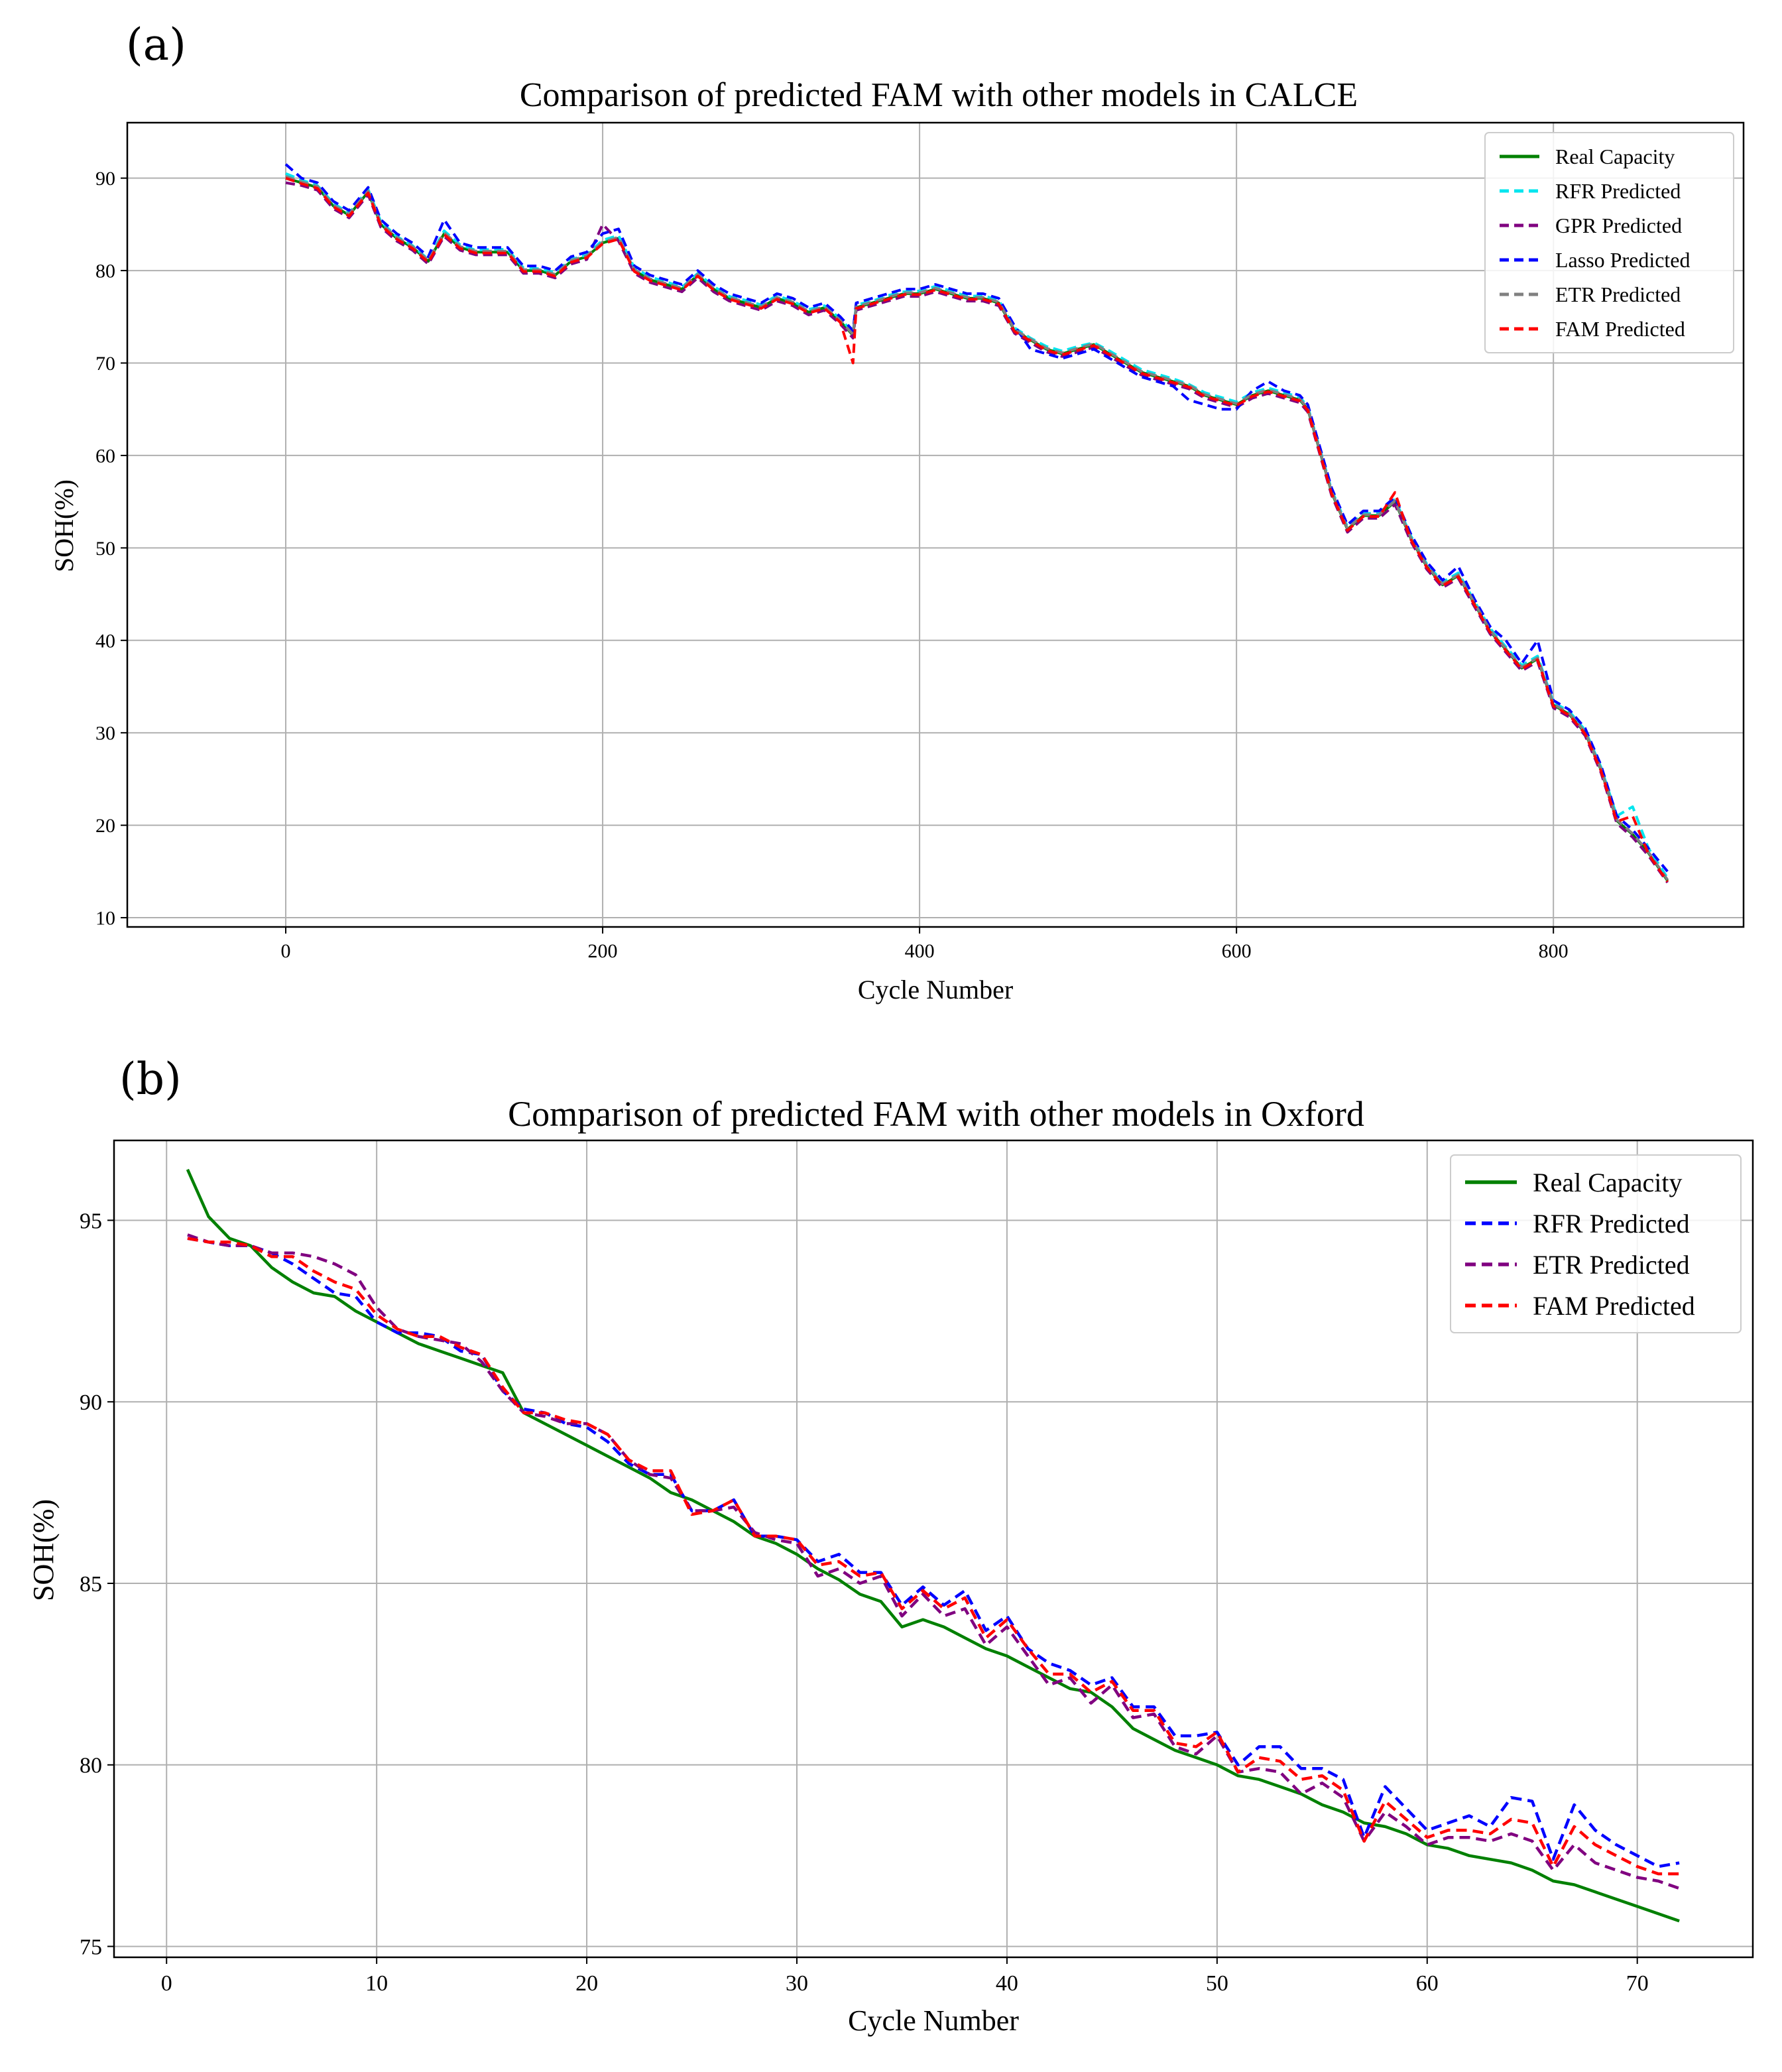 The height and width of the screenshot is (2072, 1782). Describe the element at coordinates (105, 456) in the screenshot. I see `y-tick-label: 60` at that location.